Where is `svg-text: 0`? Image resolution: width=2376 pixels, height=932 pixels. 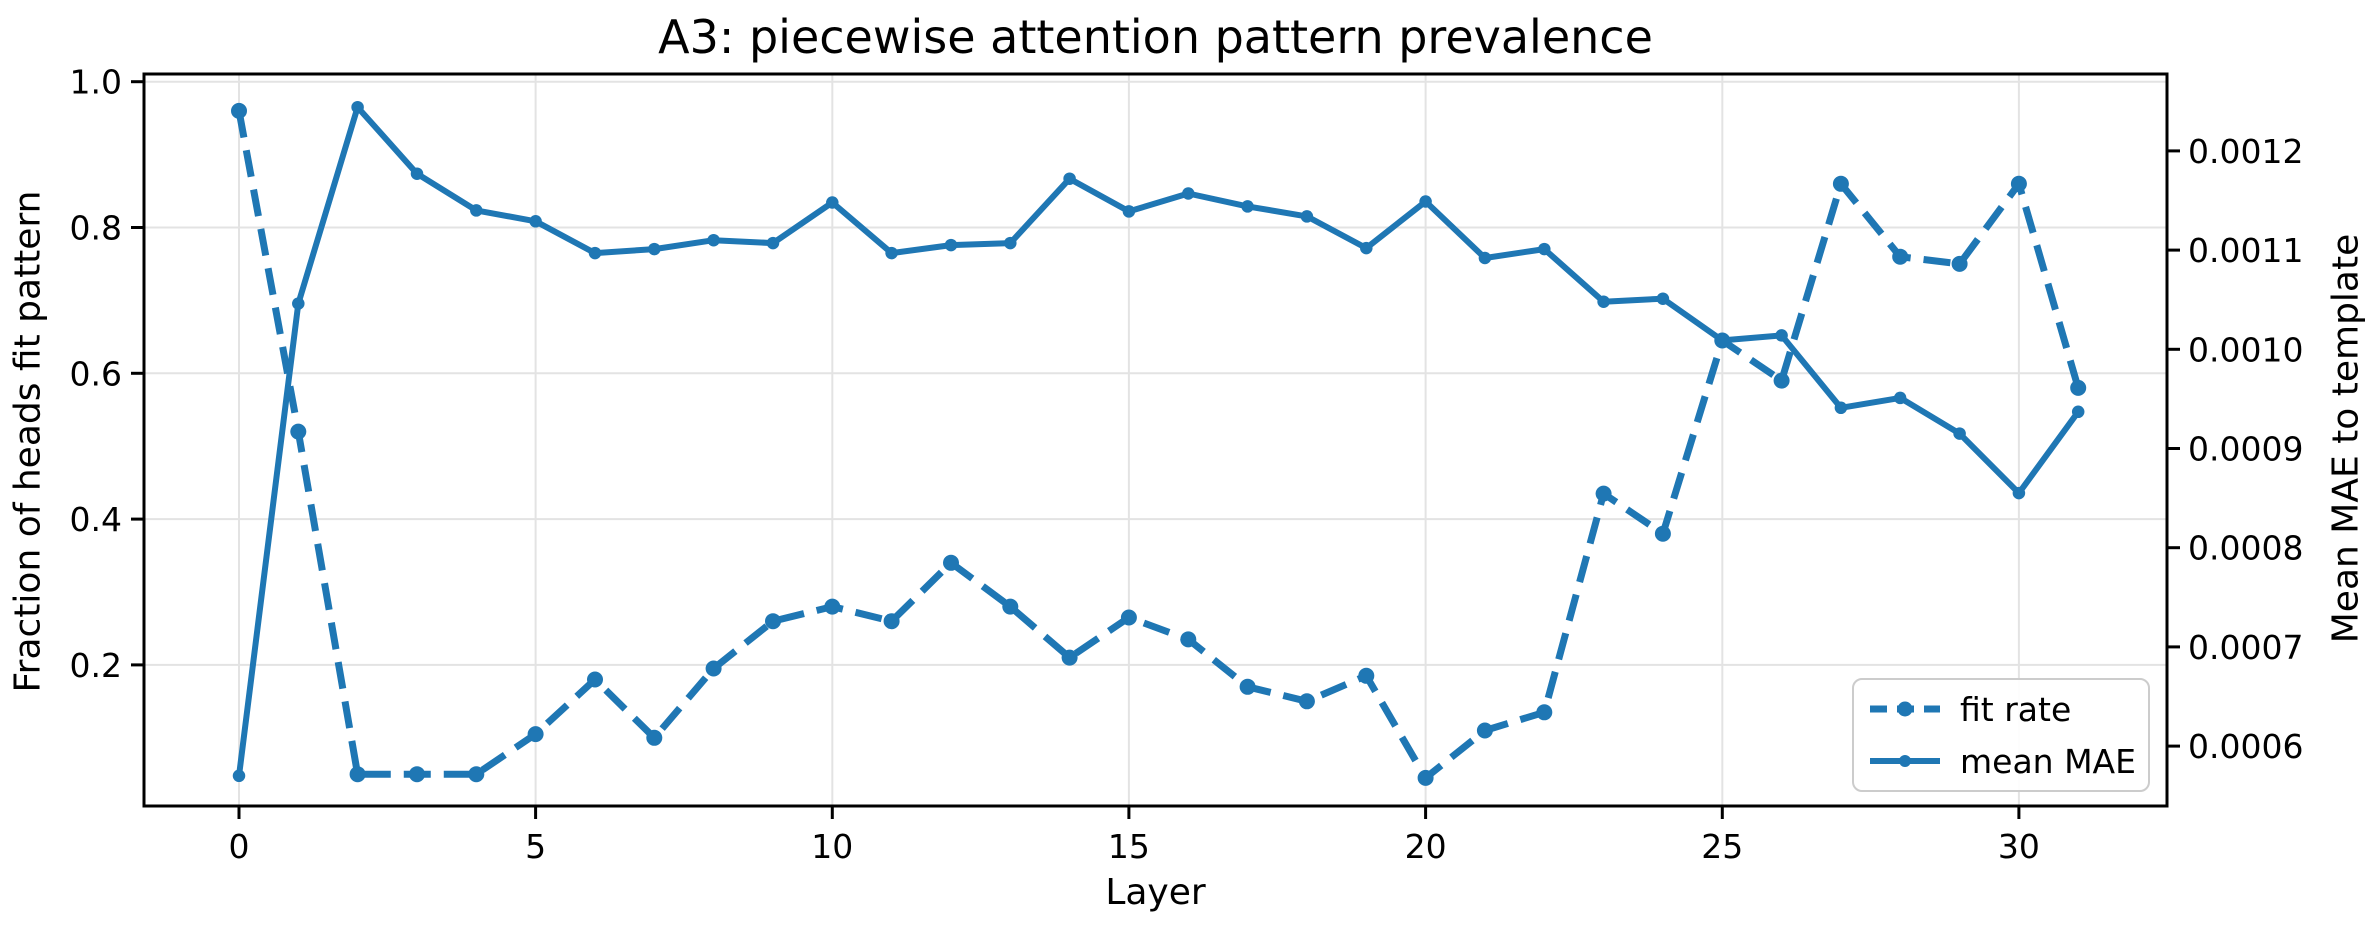
svg-text: 0 is located at coordinates (239, 846).